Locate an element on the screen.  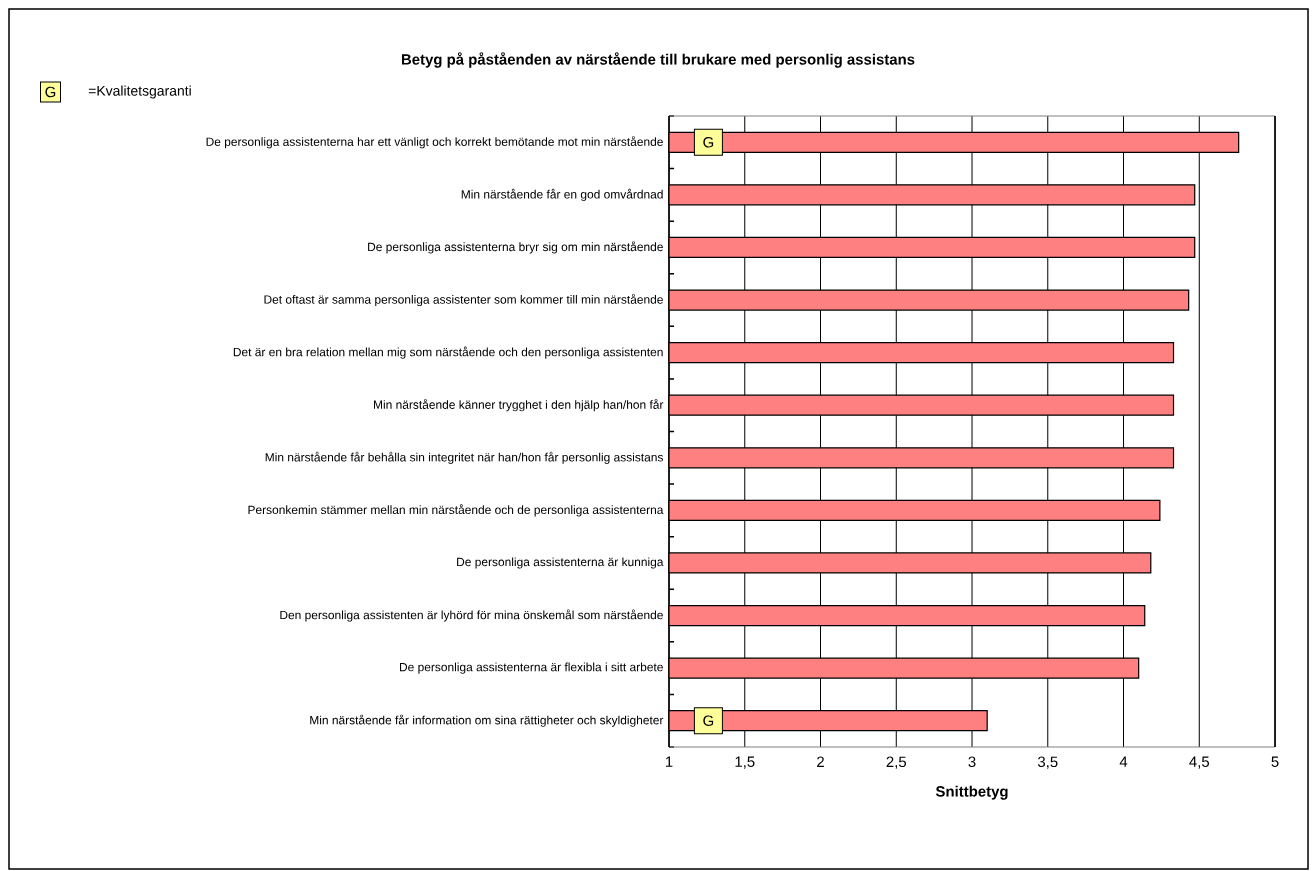
x-tick-label: 2,5 is located at coordinates (896, 762).